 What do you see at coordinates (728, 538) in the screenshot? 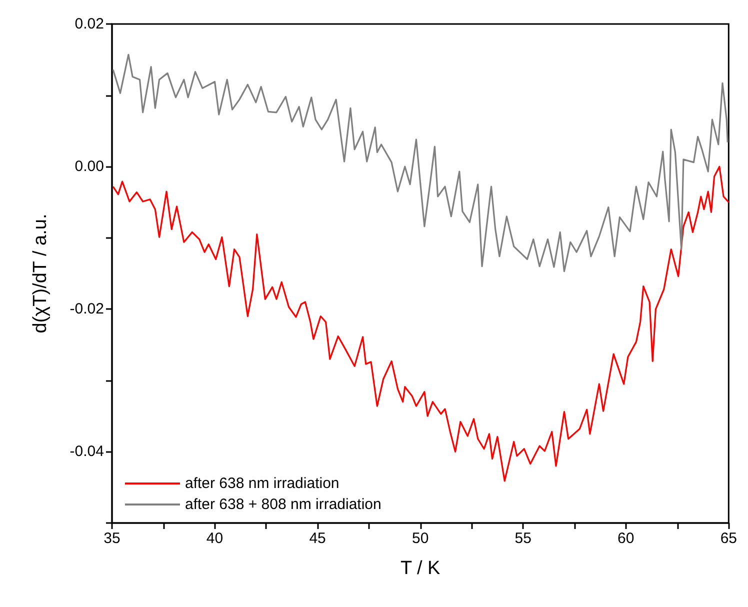
I see `x-tick-label: 65` at bounding box center [728, 538].